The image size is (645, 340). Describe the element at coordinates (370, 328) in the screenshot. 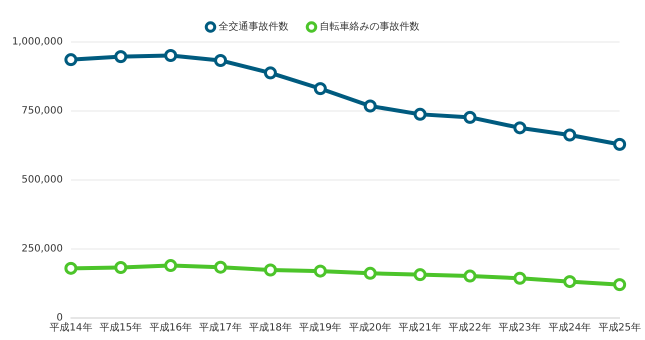

I see `x-tick-label: 平成20年` at that location.